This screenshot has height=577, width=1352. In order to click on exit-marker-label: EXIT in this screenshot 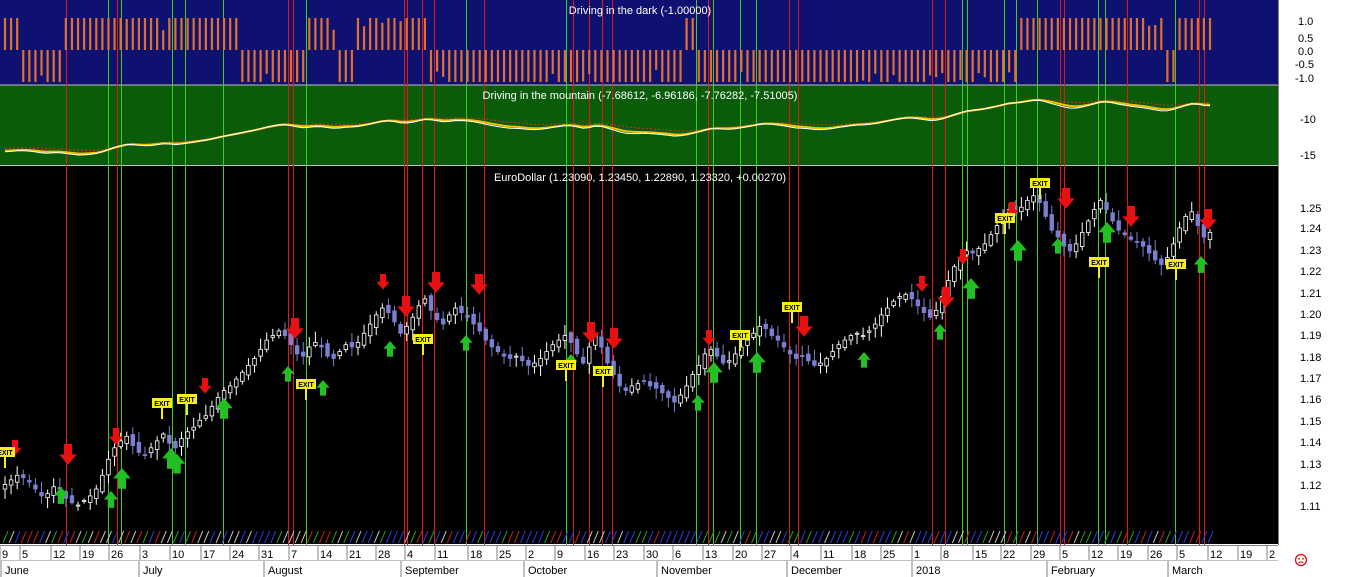, I will do `click(162, 404)`.